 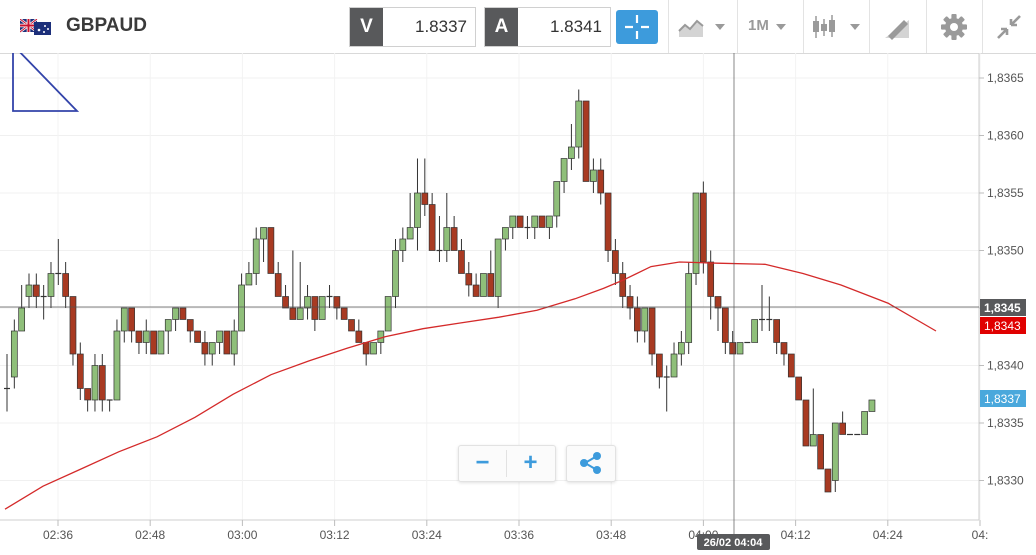 I want to click on time-tick-label: 03:36, so click(x=519, y=535).